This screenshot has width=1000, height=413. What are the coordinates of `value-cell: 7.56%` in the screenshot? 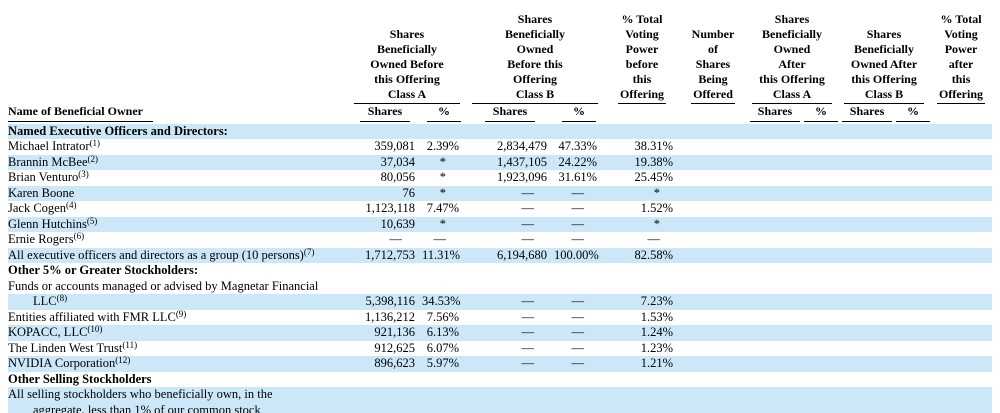 It's located at (442, 316).